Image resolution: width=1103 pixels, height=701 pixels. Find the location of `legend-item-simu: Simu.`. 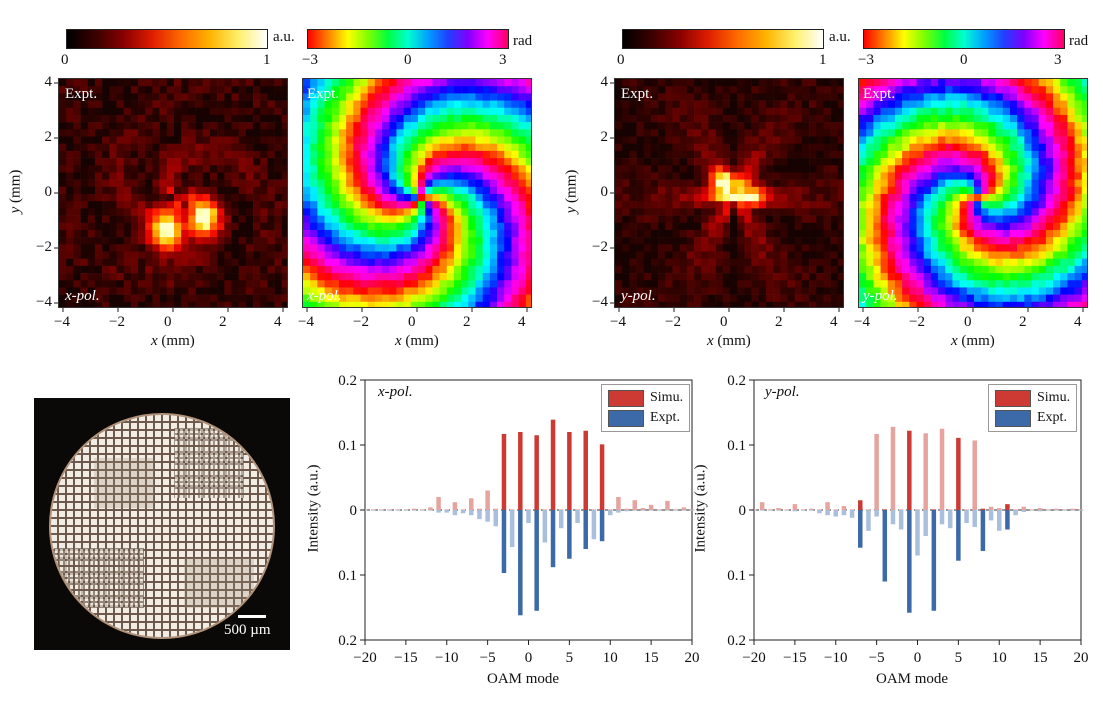

legend-item-simu: Simu. is located at coordinates (645, 398).